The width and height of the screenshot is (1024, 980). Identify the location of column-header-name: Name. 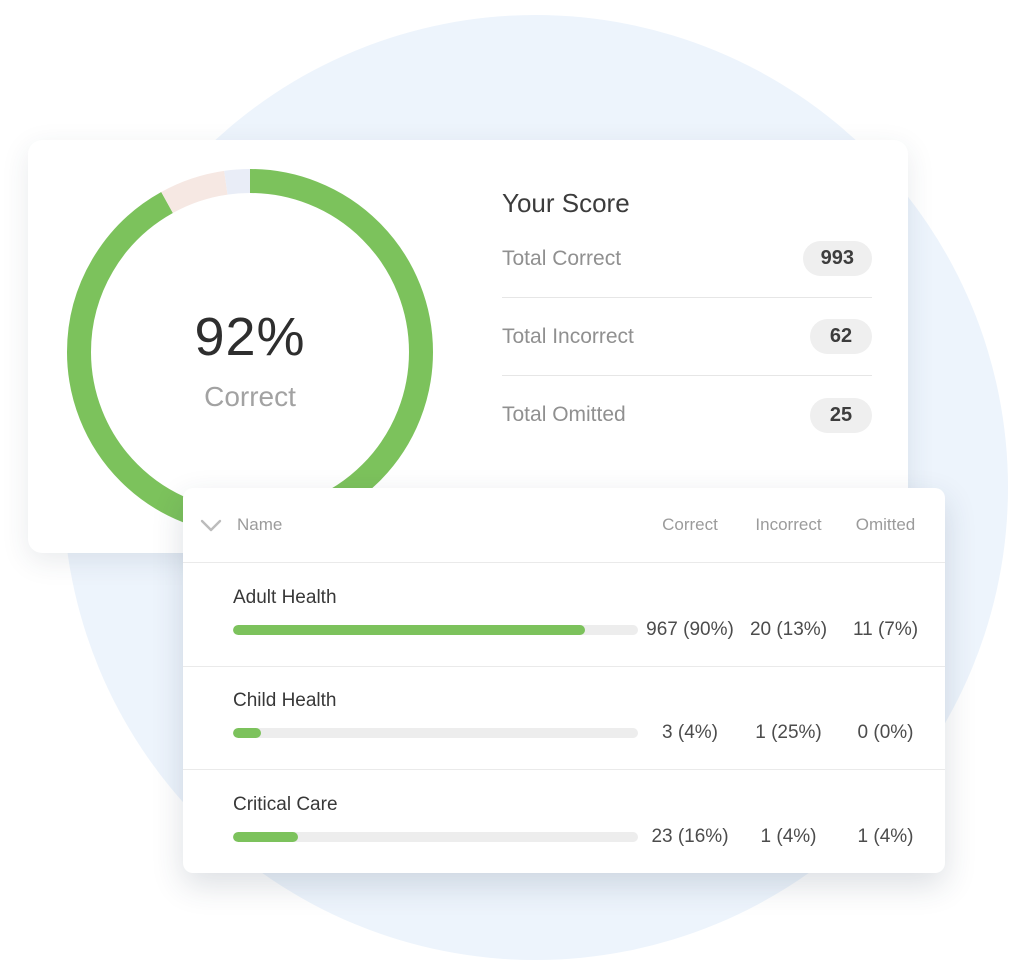
(260, 524).